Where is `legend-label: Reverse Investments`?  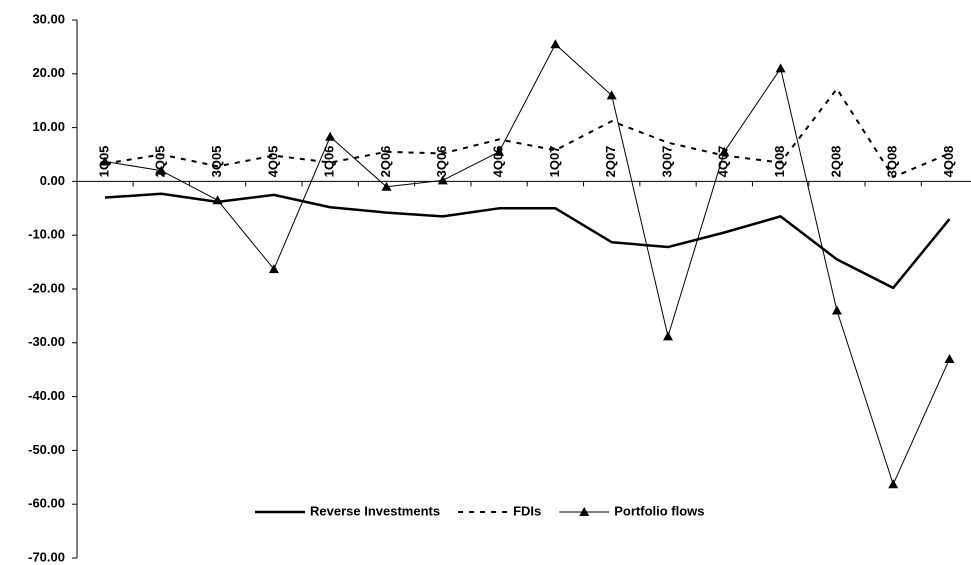
legend-label: Reverse Investments is located at coordinates (375, 510).